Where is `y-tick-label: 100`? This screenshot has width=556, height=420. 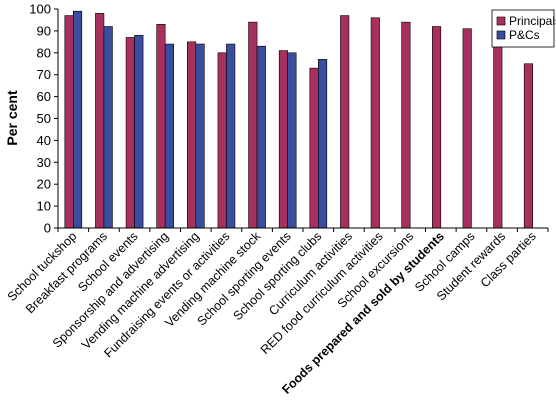 y-tick-label: 100 is located at coordinates (40, 9).